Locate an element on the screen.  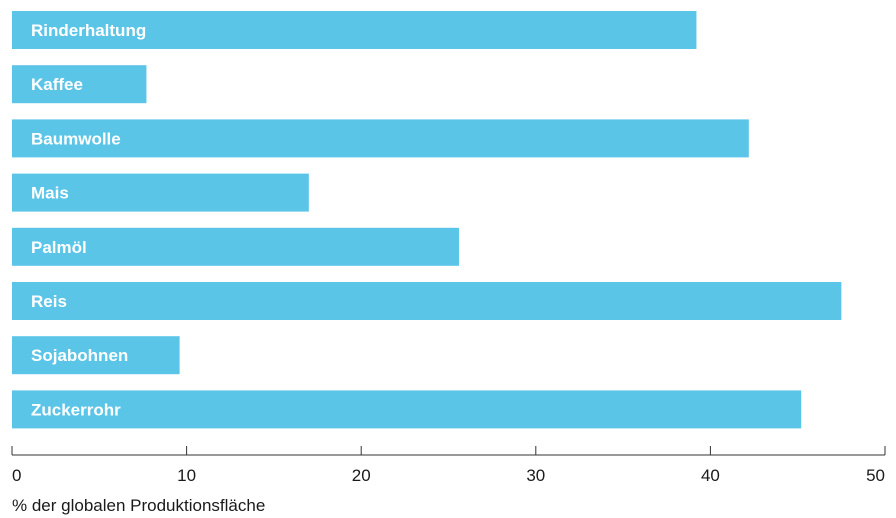
bar-label-2: Baumwolle is located at coordinates (76, 138).